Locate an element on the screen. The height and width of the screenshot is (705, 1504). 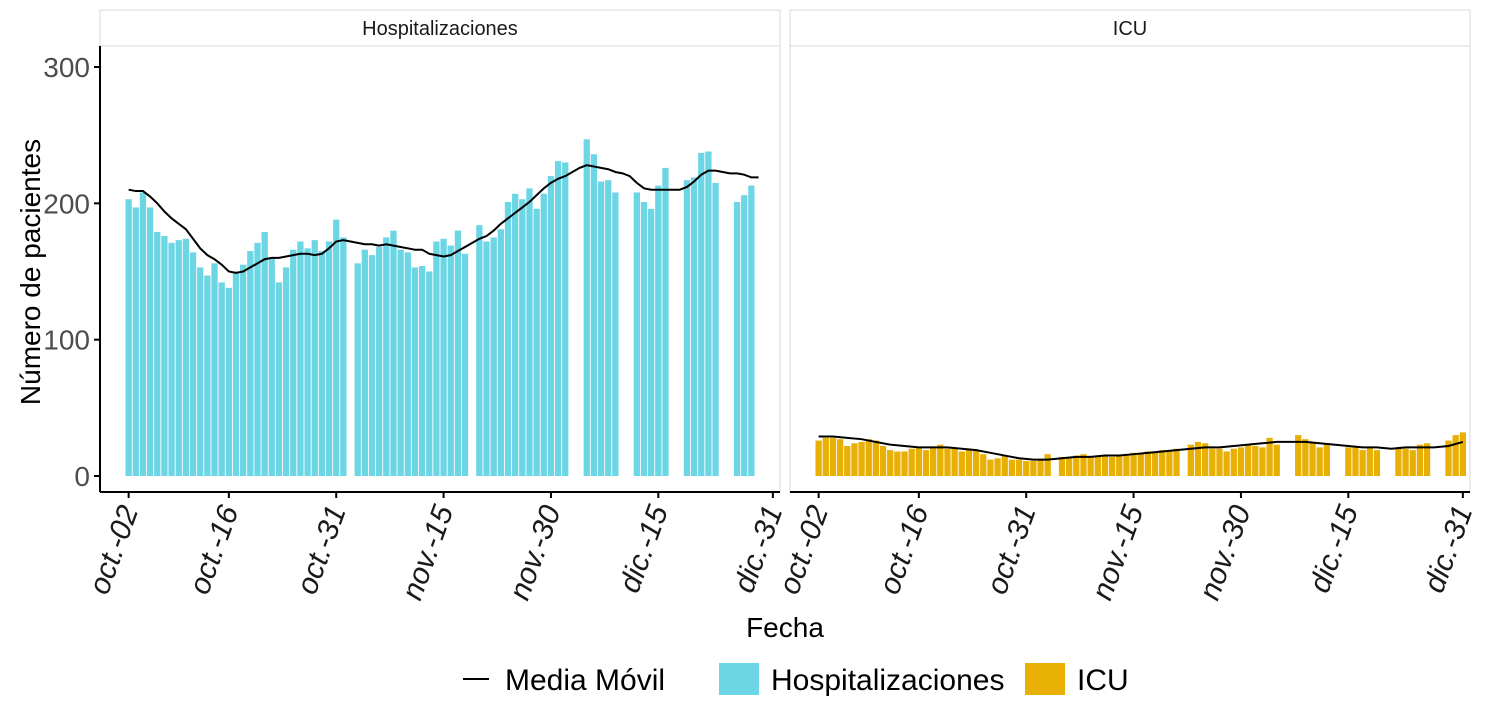
strip-background is located at coordinates (1130, 28).